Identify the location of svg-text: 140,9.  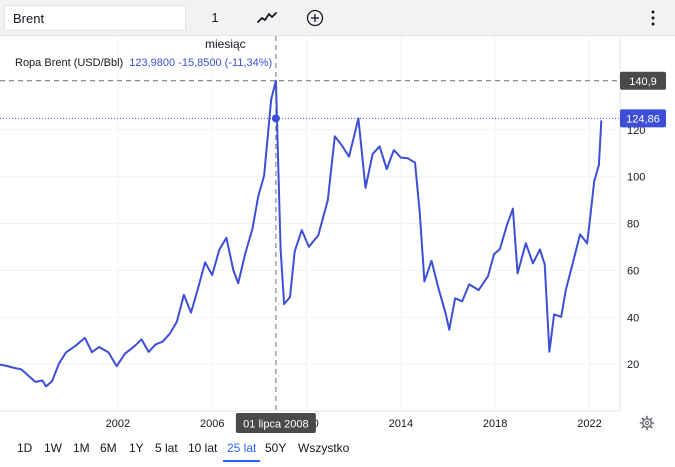
(643, 82).